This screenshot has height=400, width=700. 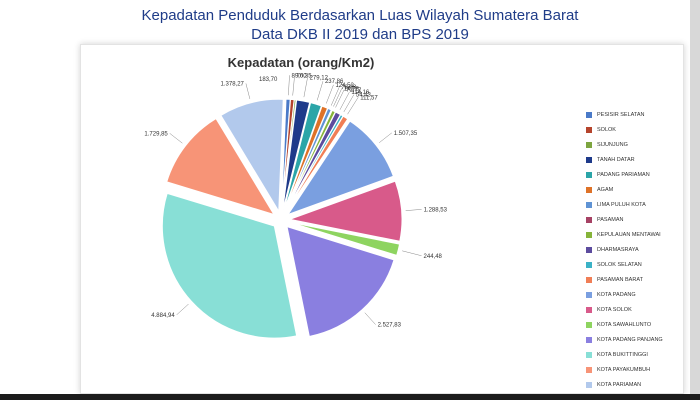 I want to click on leader-line-solok-selatan, so click(x=349, y=103).